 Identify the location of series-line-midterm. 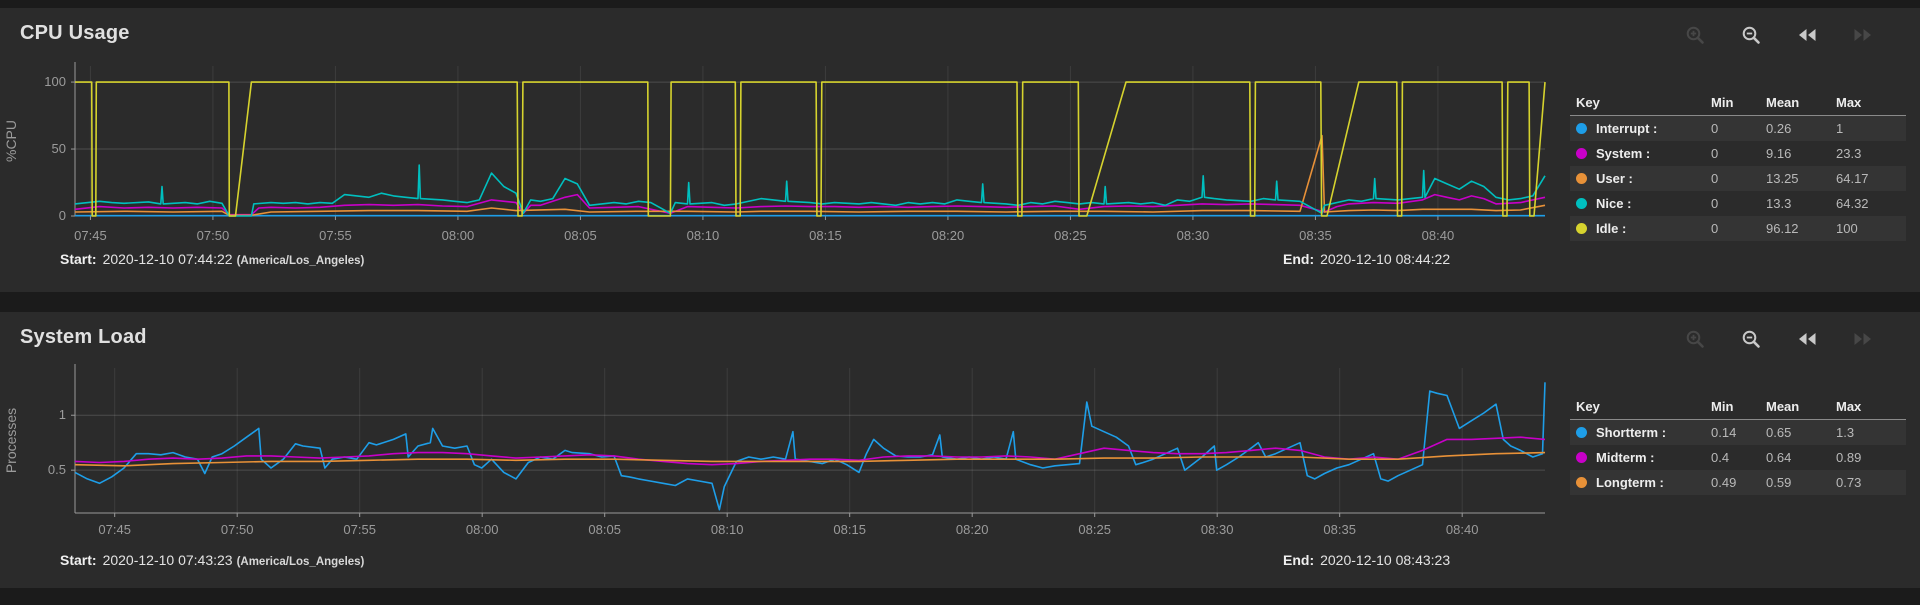
(810, 451).